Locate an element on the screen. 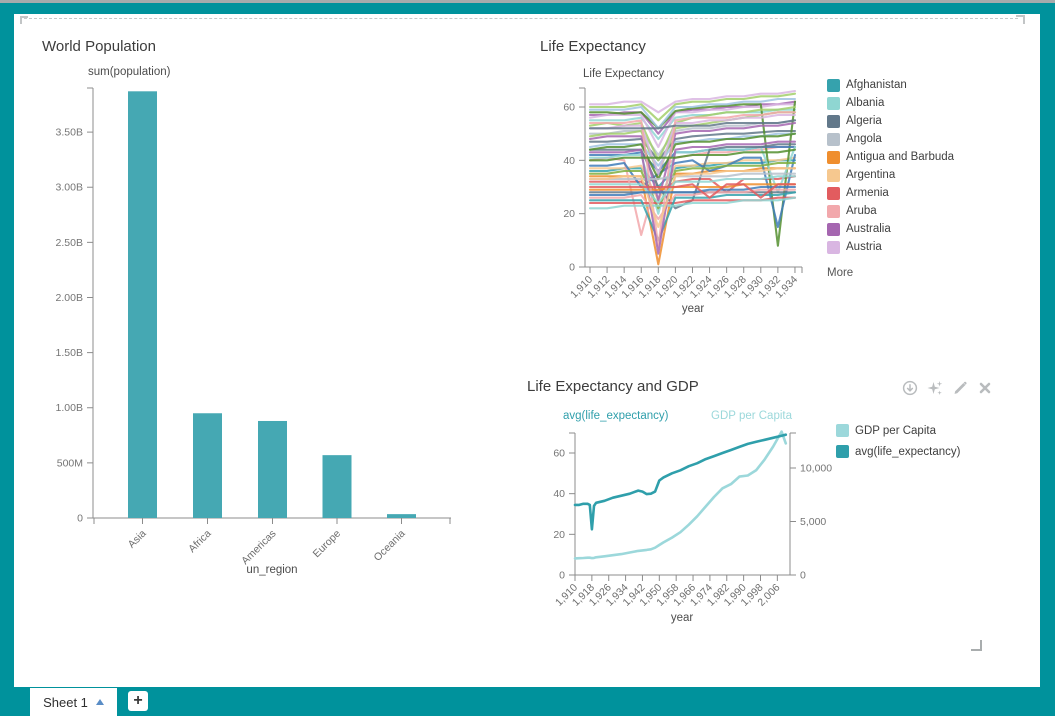  svg-text: avg(life_expectancy) is located at coordinates (616, 416).